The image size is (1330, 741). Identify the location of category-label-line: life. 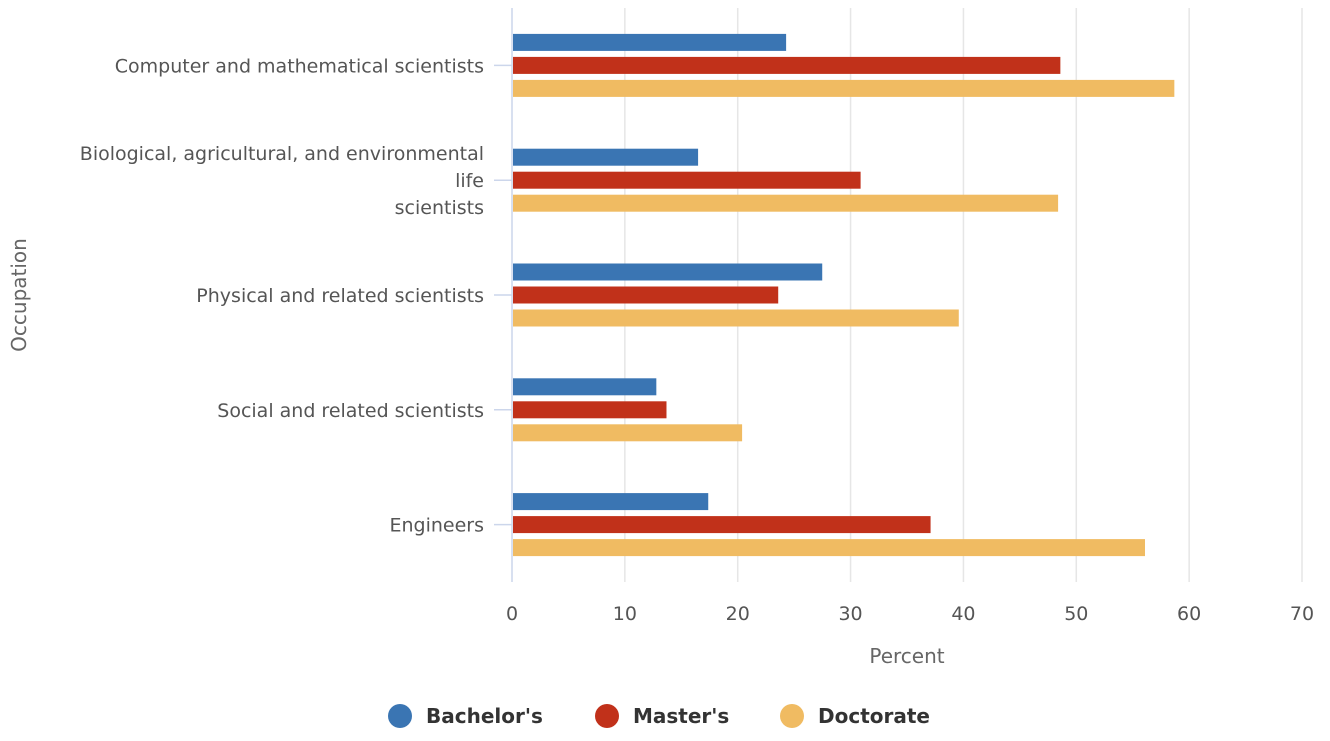
(469, 181).